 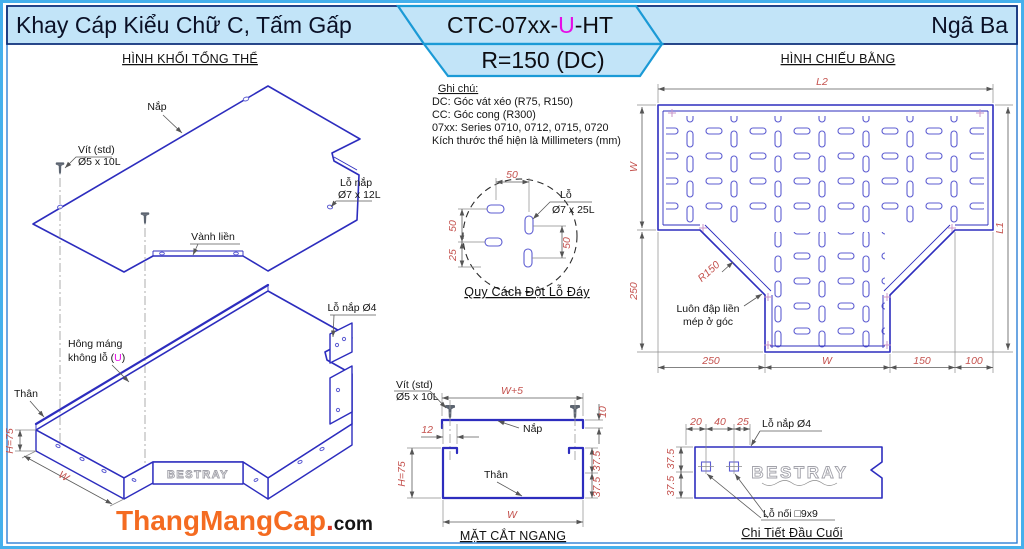 What do you see at coordinates (526, 141) in the screenshot?
I see `note-line: Kích thước thể hiện là Millimeters (mm)` at bounding box center [526, 141].